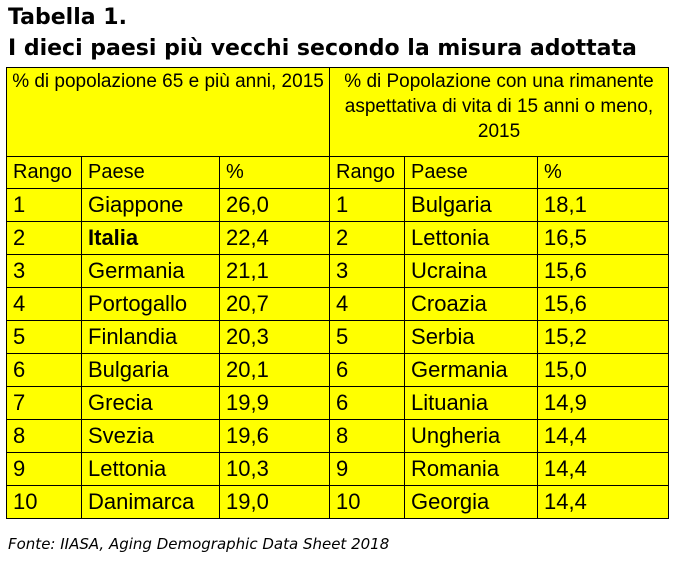 This screenshot has height=566, width=695. What do you see at coordinates (150, 304) in the screenshot?
I see `country-left: Portogallo` at bounding box center [150, 304].